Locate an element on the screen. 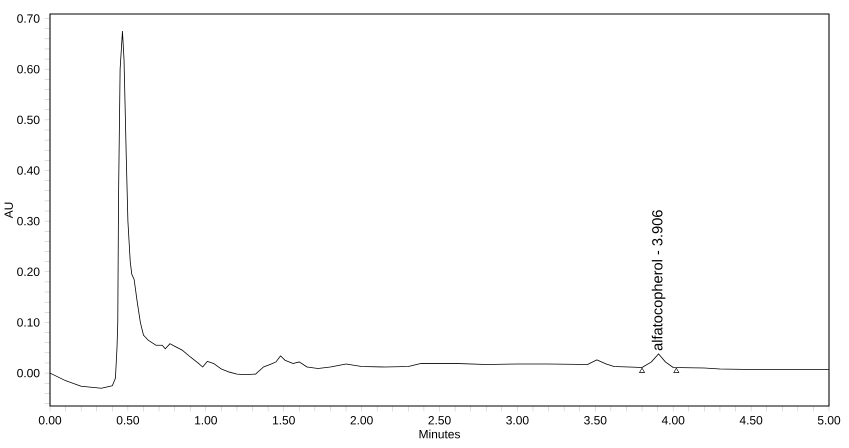 The height and width of the screenshot is (448, 849). x-tick-label: 4.50 is located at coordinates (751, 420).